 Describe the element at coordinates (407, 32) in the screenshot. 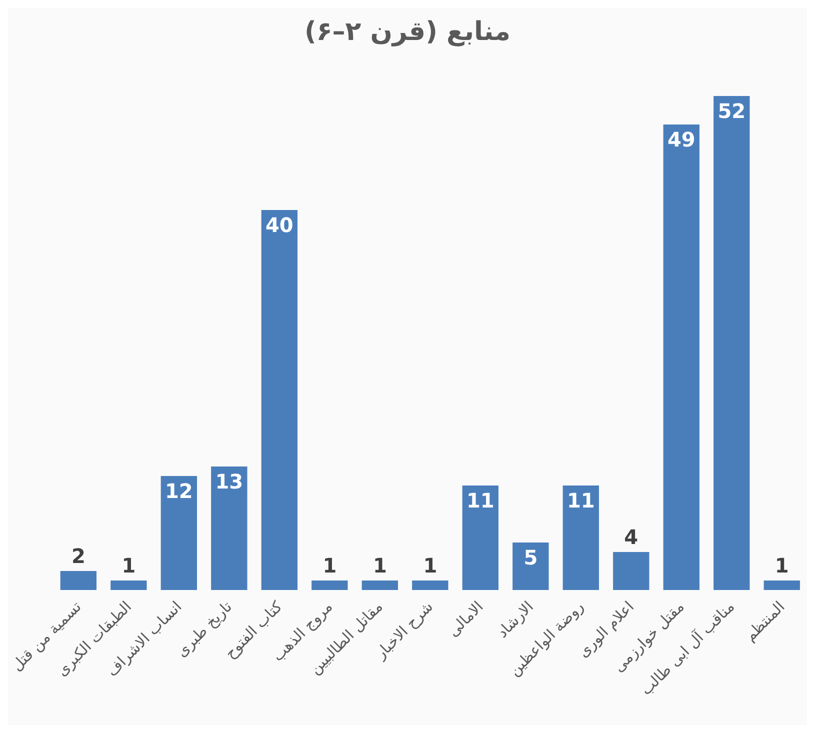

I see `chart-title: منابع (قرن ۲–۶)` at that location.